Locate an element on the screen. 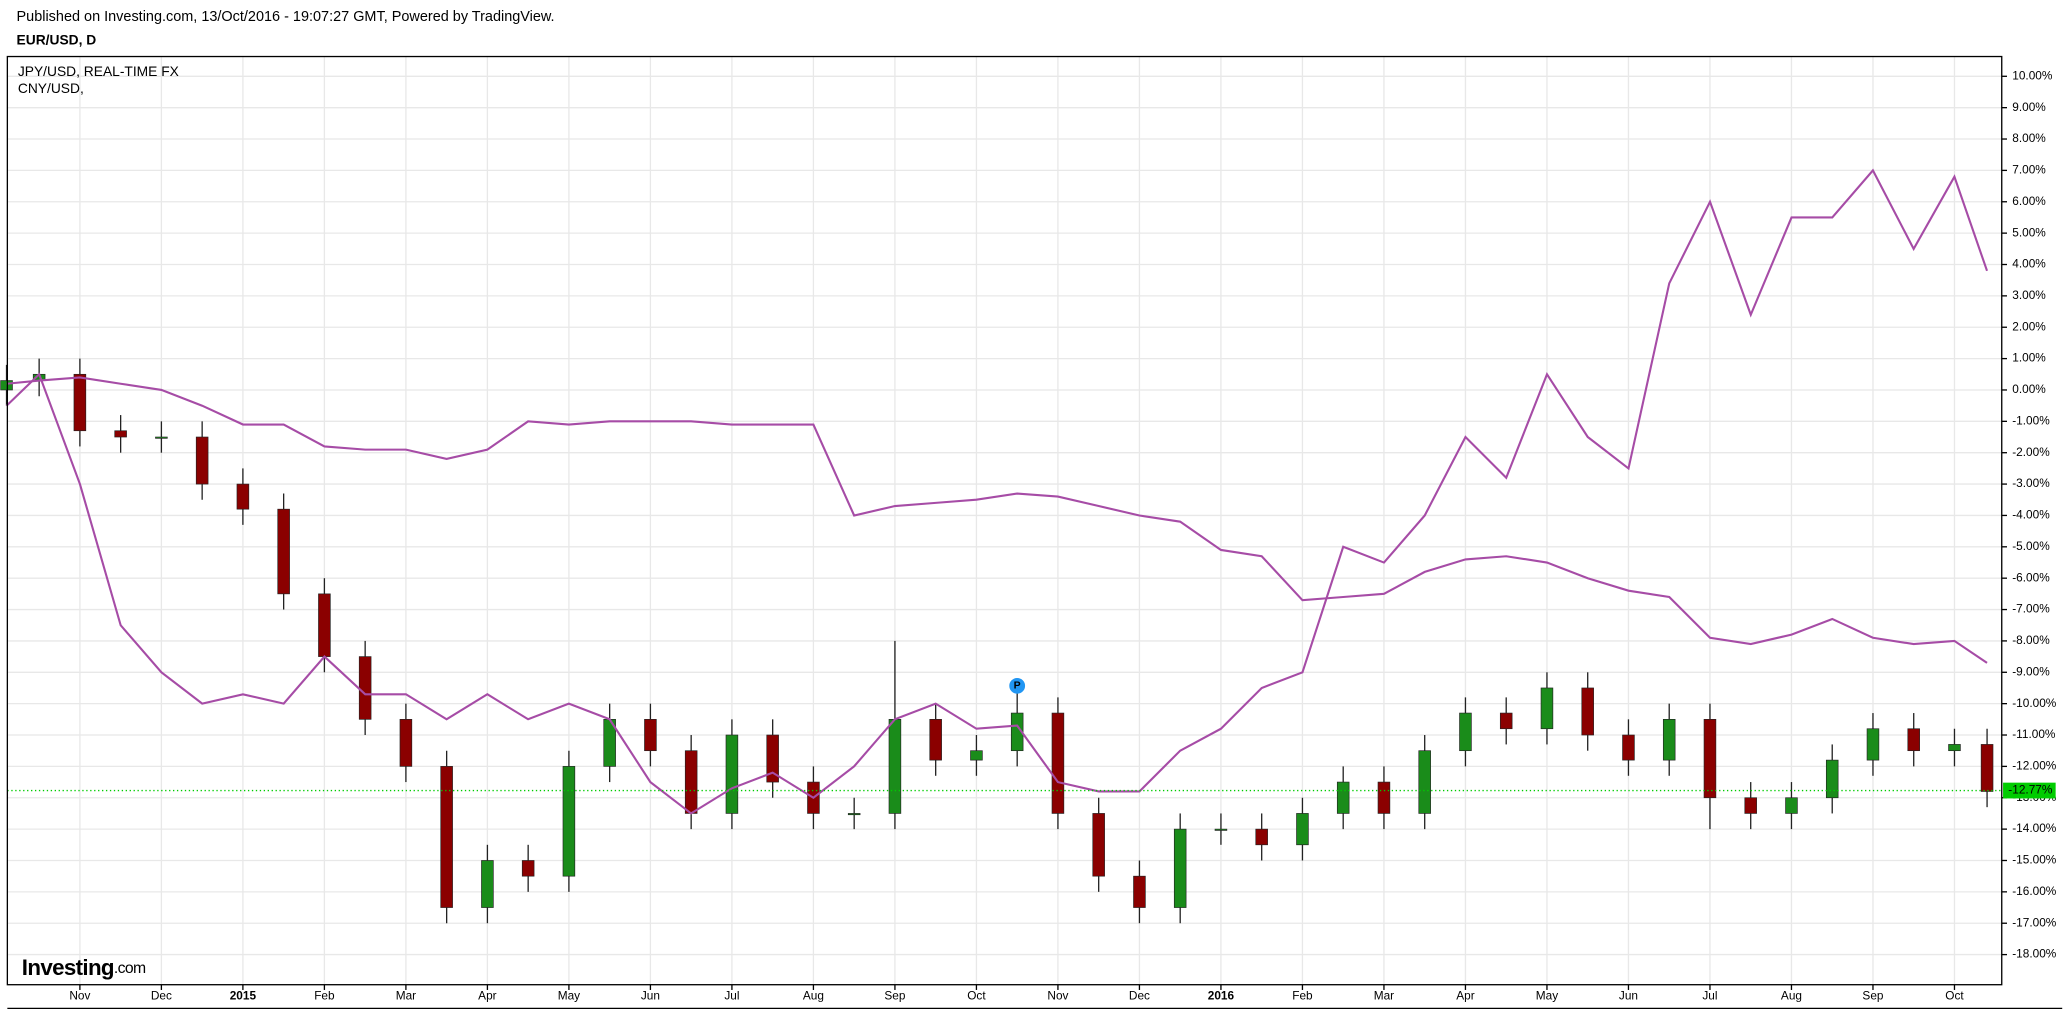  y-tick-label: 3.00% is located at coordinates (2029, 295).